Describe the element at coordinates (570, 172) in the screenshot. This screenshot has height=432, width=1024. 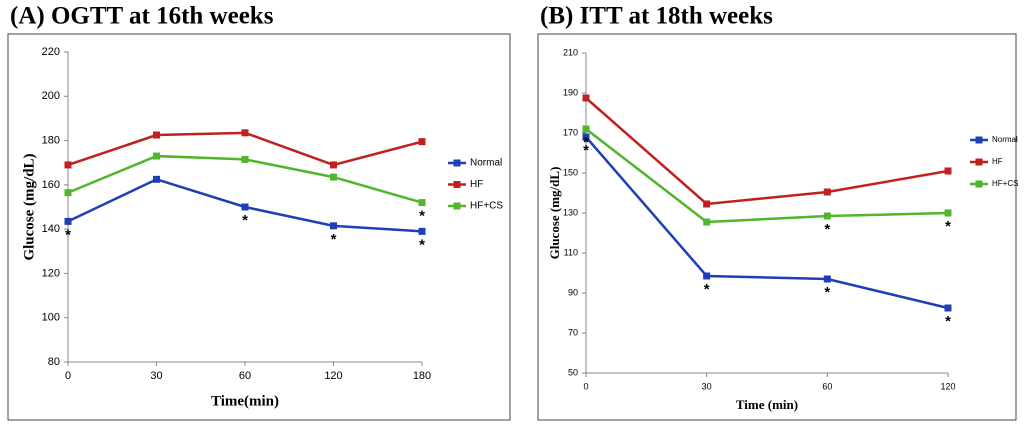
I see `y-tick-label: 150` at that location.